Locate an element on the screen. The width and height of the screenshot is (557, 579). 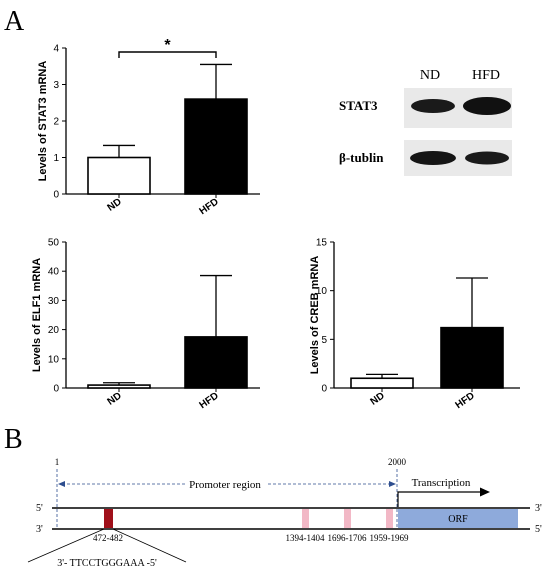
strand-top-left-label: 5' is located at coordinates (39, 508).